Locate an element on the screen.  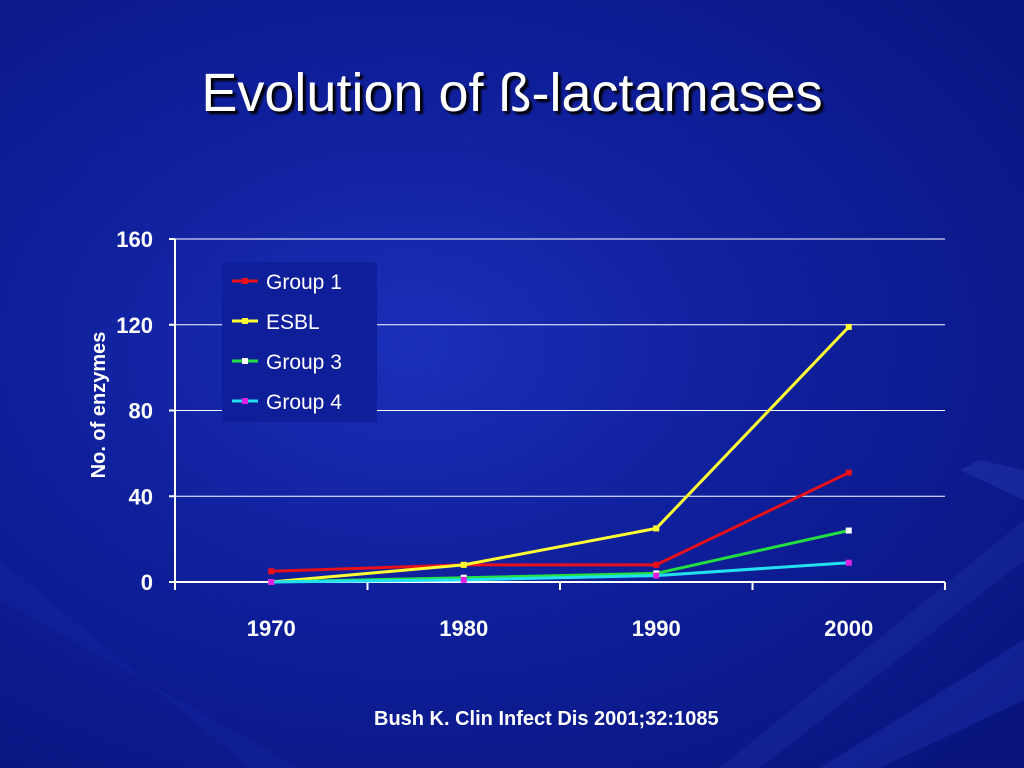
y-tick-label: 160 is located at coordinates (134, 239).